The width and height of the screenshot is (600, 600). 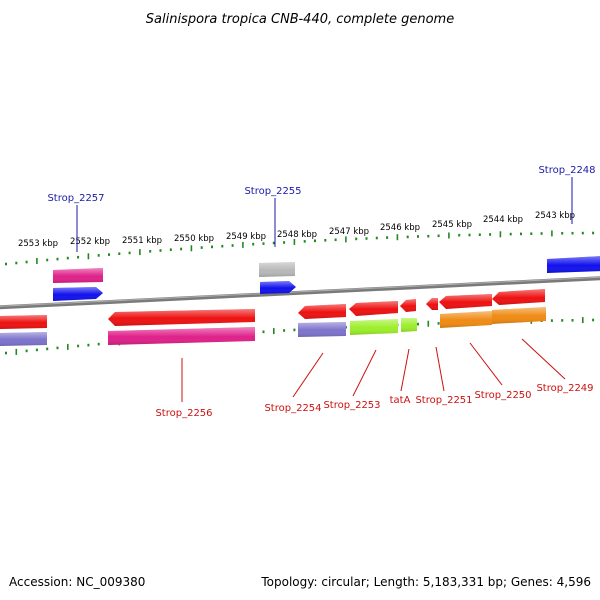 I want to click on kbp-label: 2552 kbp, so click(x=90, y=242).